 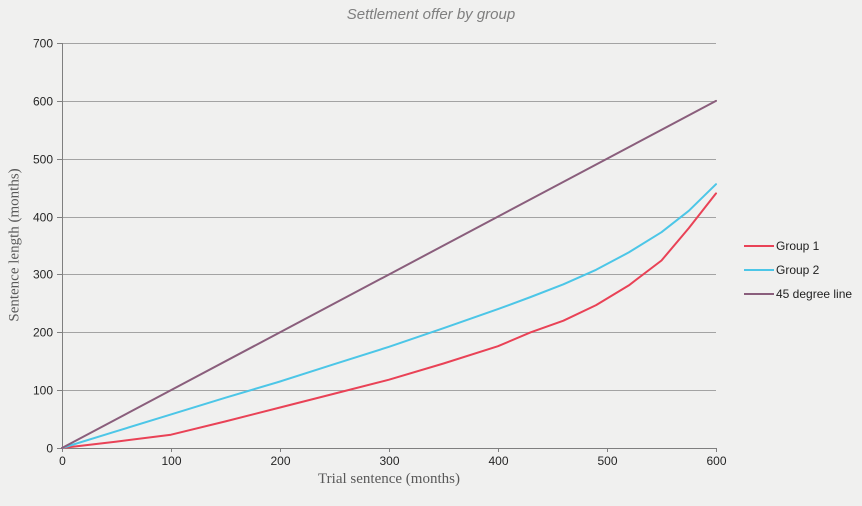 I want to click on chart-title: Settlement offer by group, so click(x=431, y=14).